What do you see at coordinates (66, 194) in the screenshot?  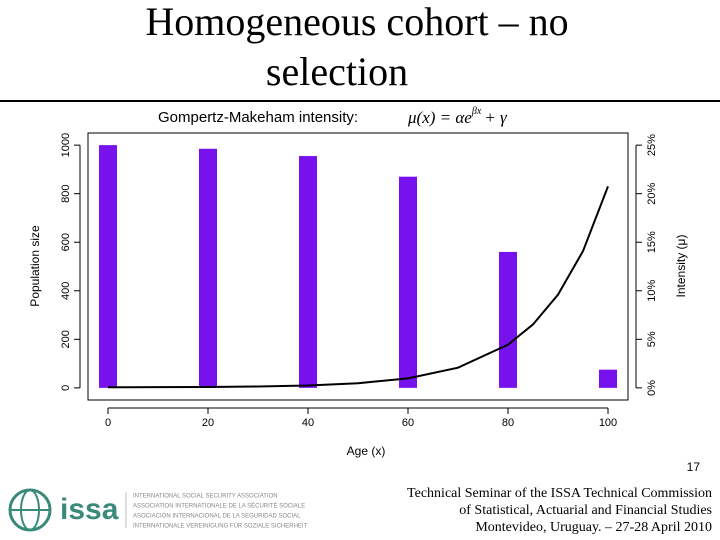 I see `y-tick-label: 800` at bounding box center [66, 194].